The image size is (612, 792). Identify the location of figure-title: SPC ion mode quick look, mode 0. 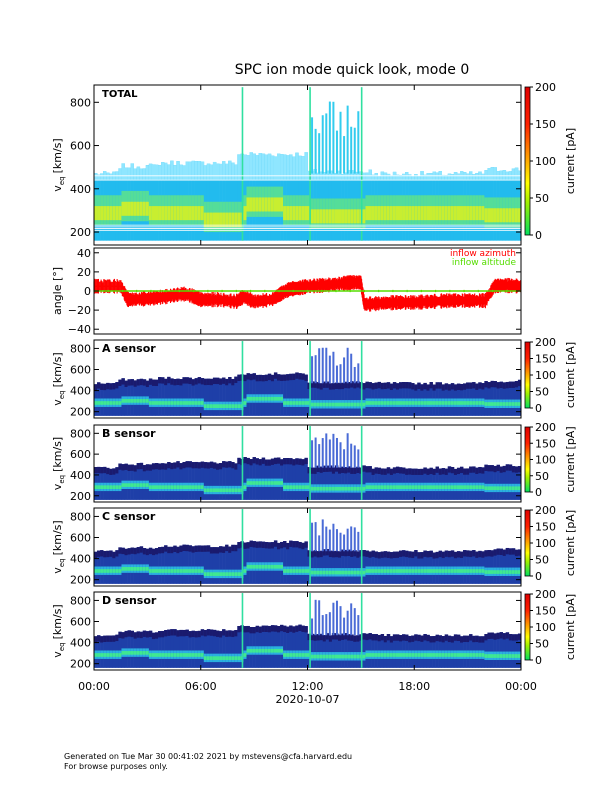
(352, 70).